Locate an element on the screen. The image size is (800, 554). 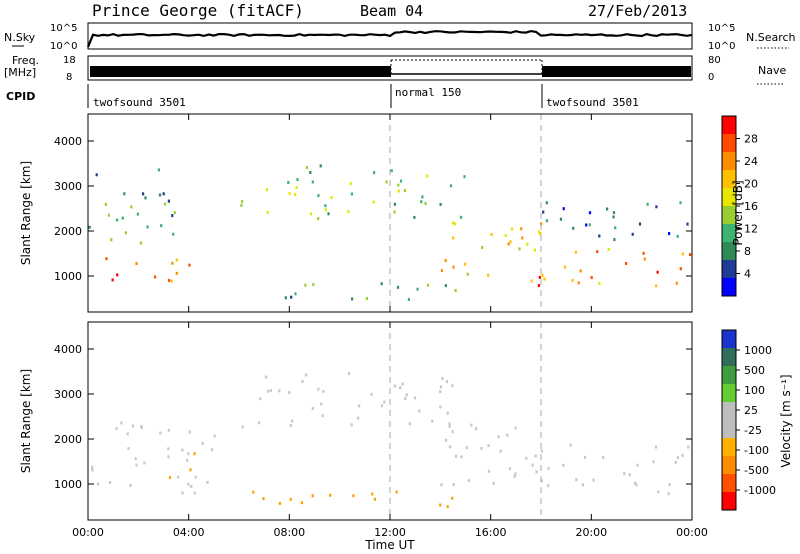
x-tick-label: 20:00 is located at coordinates (591, 532).